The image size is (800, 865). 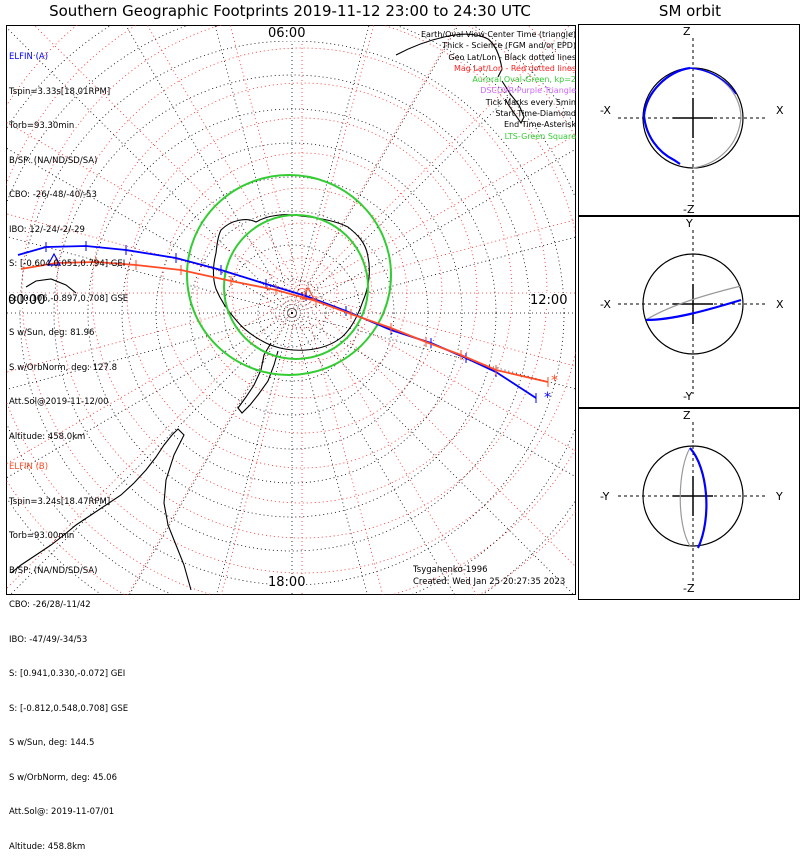 What do you see at coordinates (101, 509) in the screenshot?
I see `south-america-outline` at bounding box center [101, 509].